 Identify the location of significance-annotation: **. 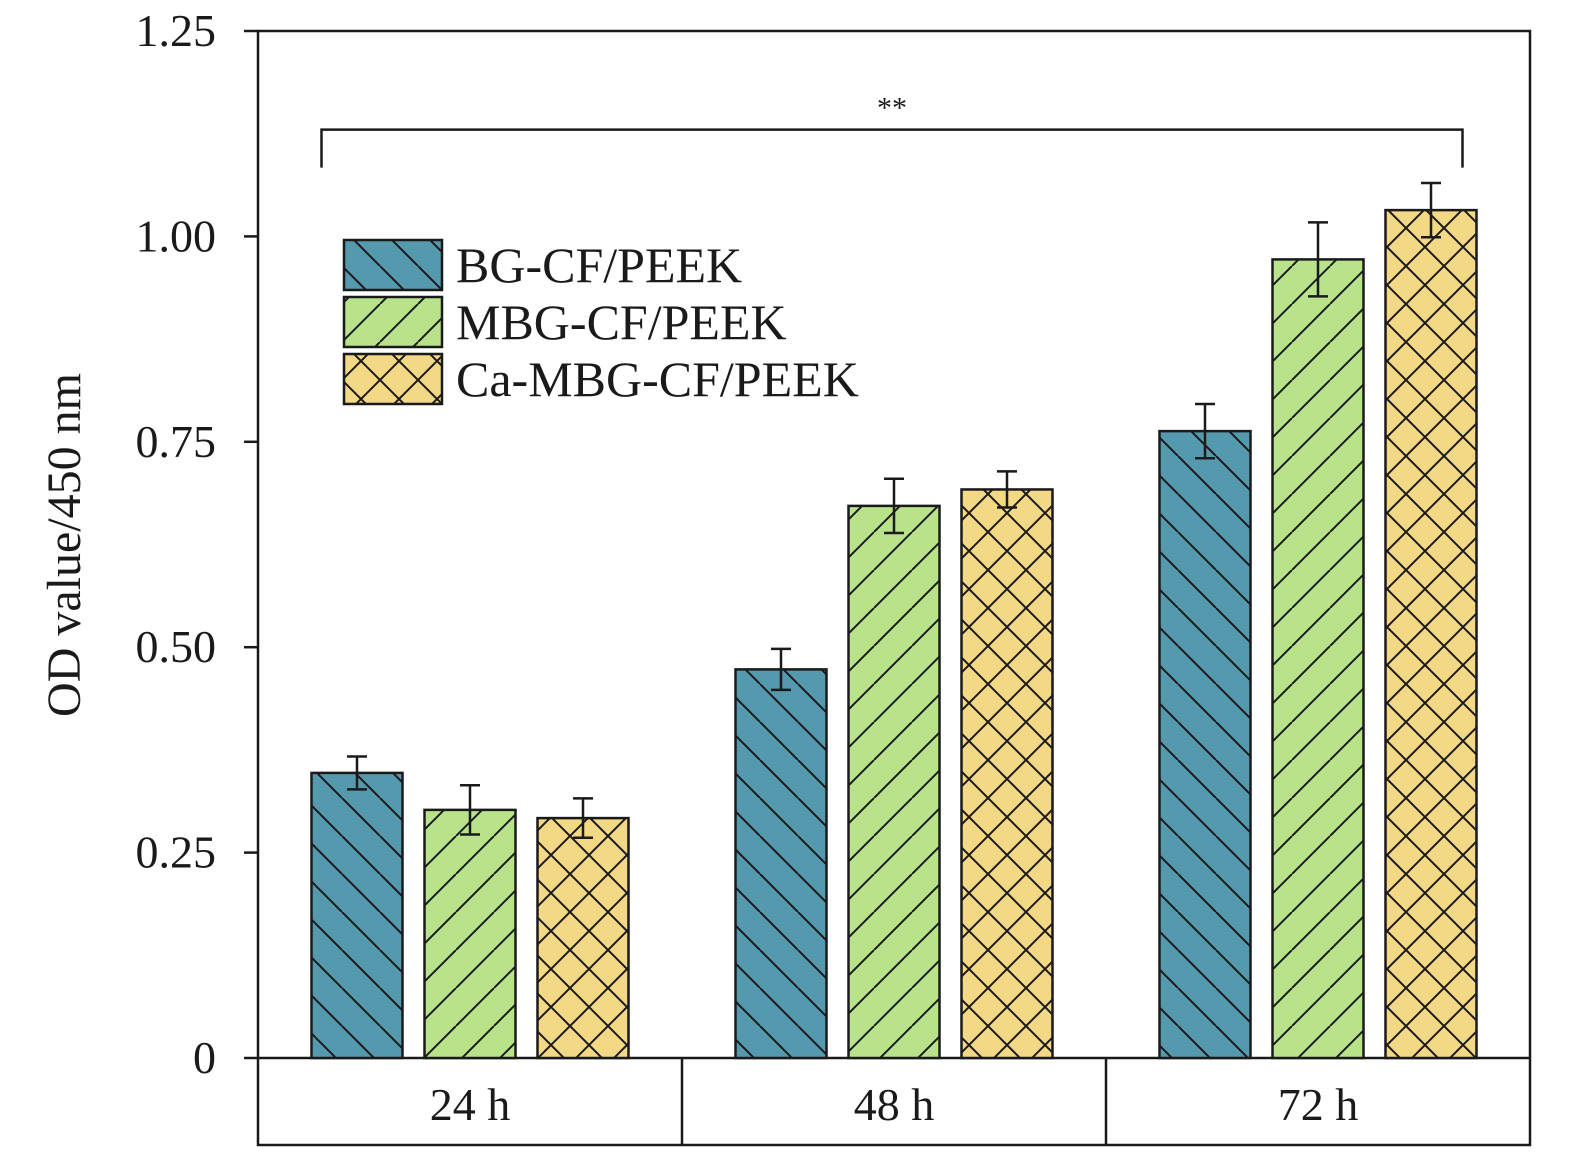
(892, 130).